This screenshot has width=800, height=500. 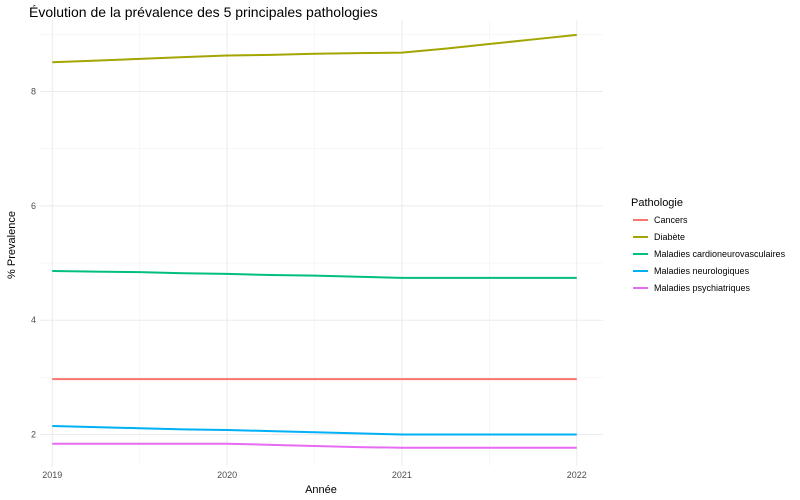 What do you see at coordinates (12, 245) in the screenshot?
I see `y-axis-label: % Prevalence` at bounding box center [12, 245].